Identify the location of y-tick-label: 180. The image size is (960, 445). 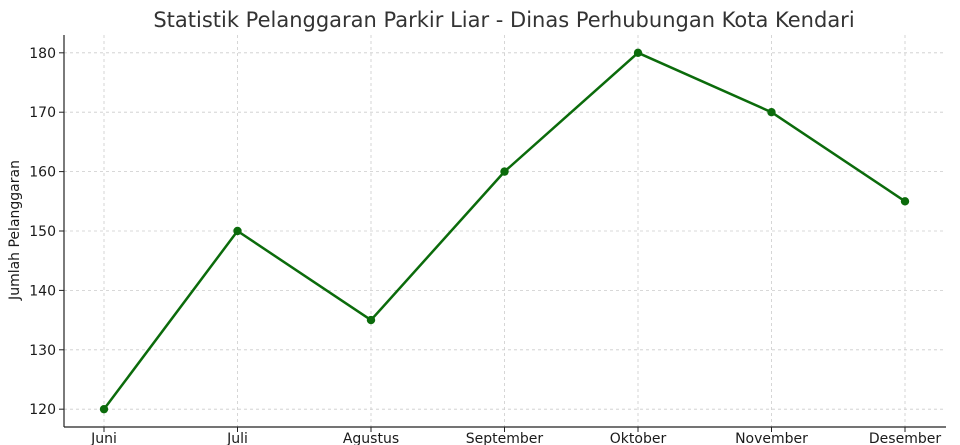
(42, 54).